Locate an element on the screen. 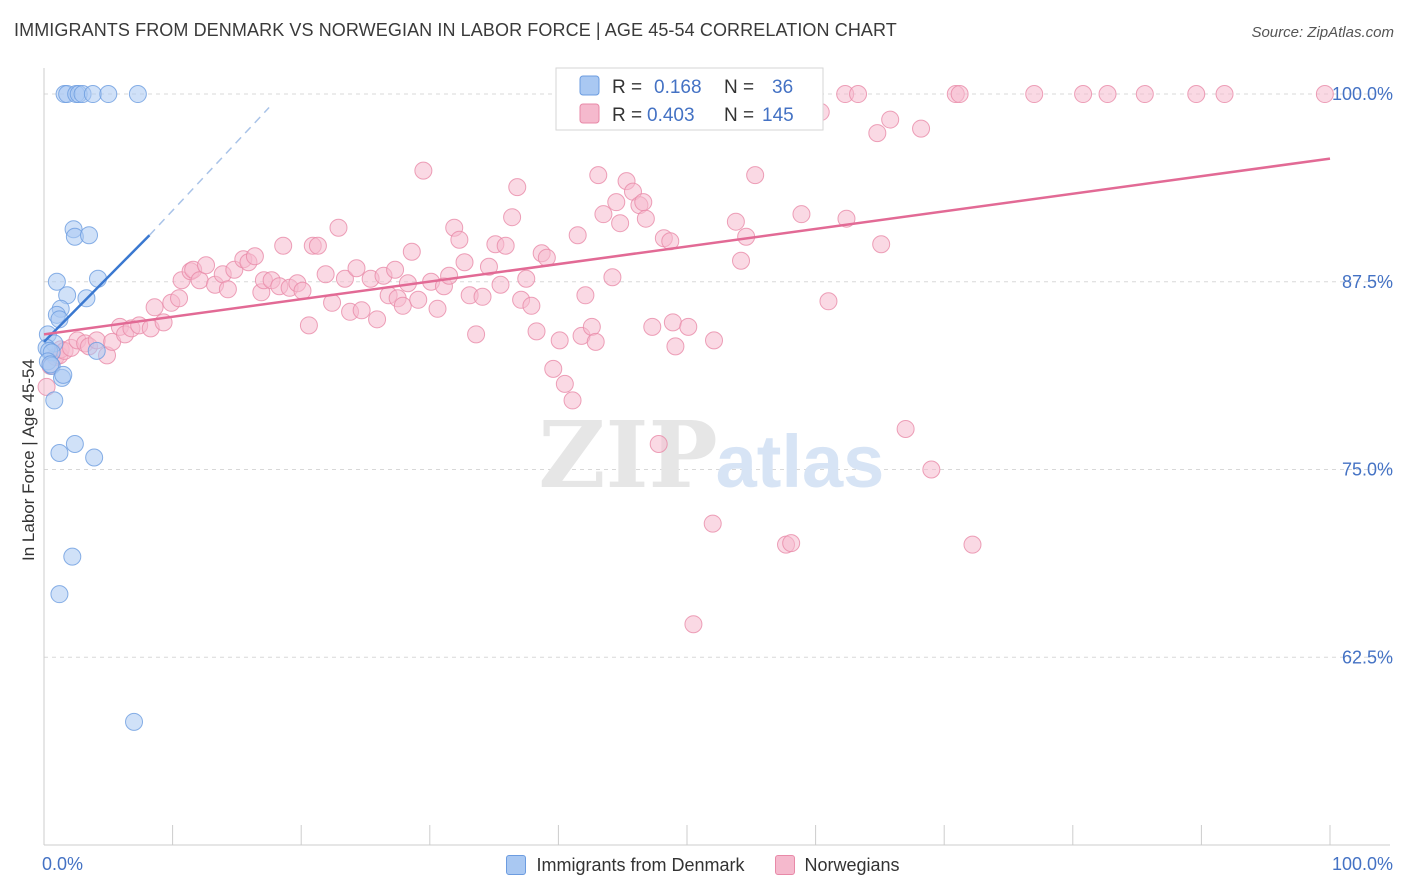 Image resolution: width=1406 pixels, height=892 pixels. legend: Immigrants from Denmark Norwegians is located at coordinates (703, 865).